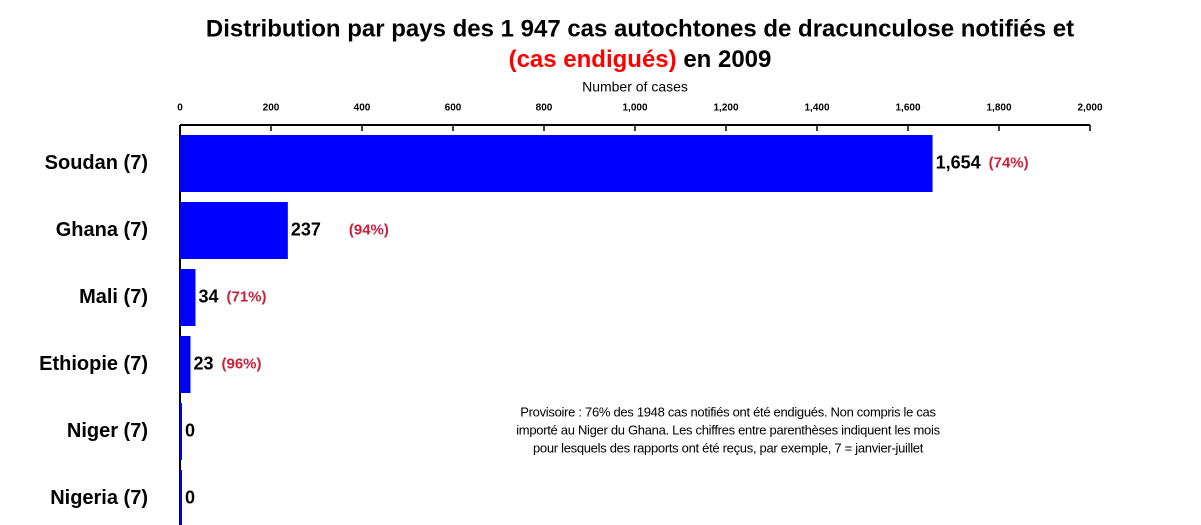 This screenshot has width=1201, height=525. What do you see at coordinates (907, 108) in the screenshot?
I see `x-tick-label: 1,600` at bounding box center [907, 108].